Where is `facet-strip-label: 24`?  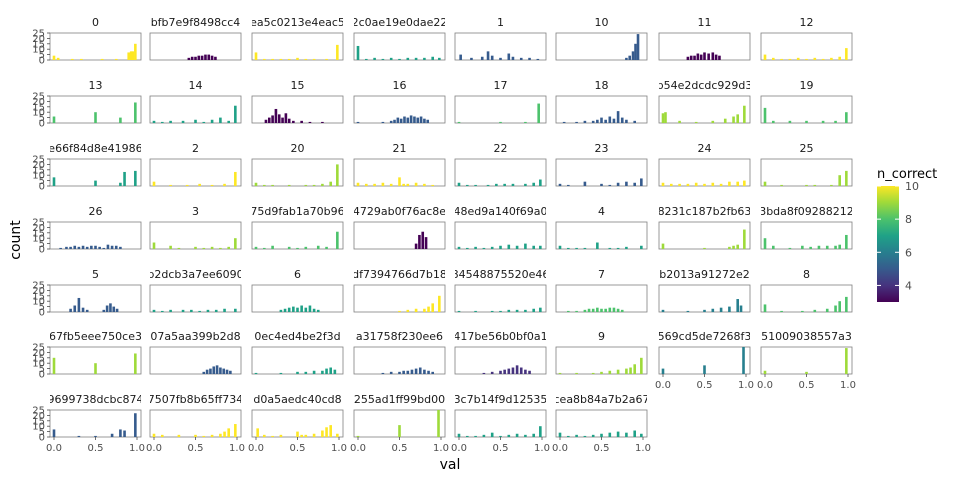
facet-strip-label: 24 is located at coordinates (705, 148).